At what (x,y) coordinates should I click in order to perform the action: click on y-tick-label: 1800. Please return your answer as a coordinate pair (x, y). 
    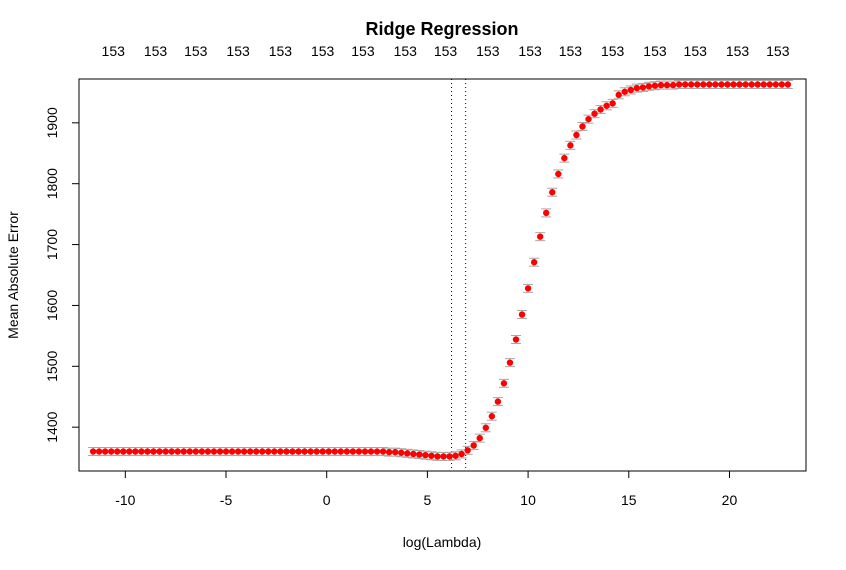
    Looking at the image, I should click on (52, 183).